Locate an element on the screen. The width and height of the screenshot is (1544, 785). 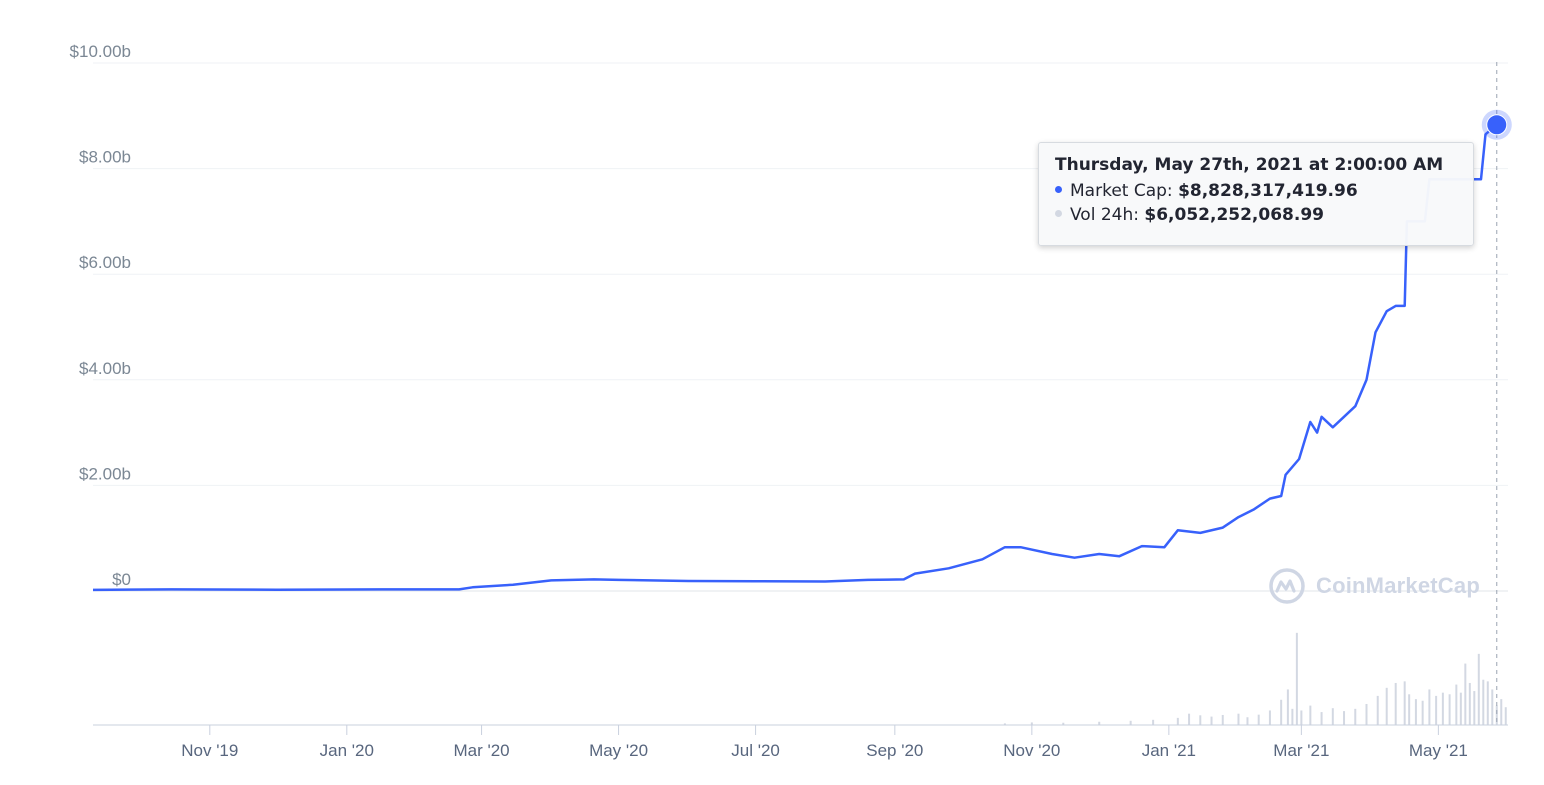
tooltip-value-volume: $6,052,252,068.99 is located at coordinates (1234, 215).